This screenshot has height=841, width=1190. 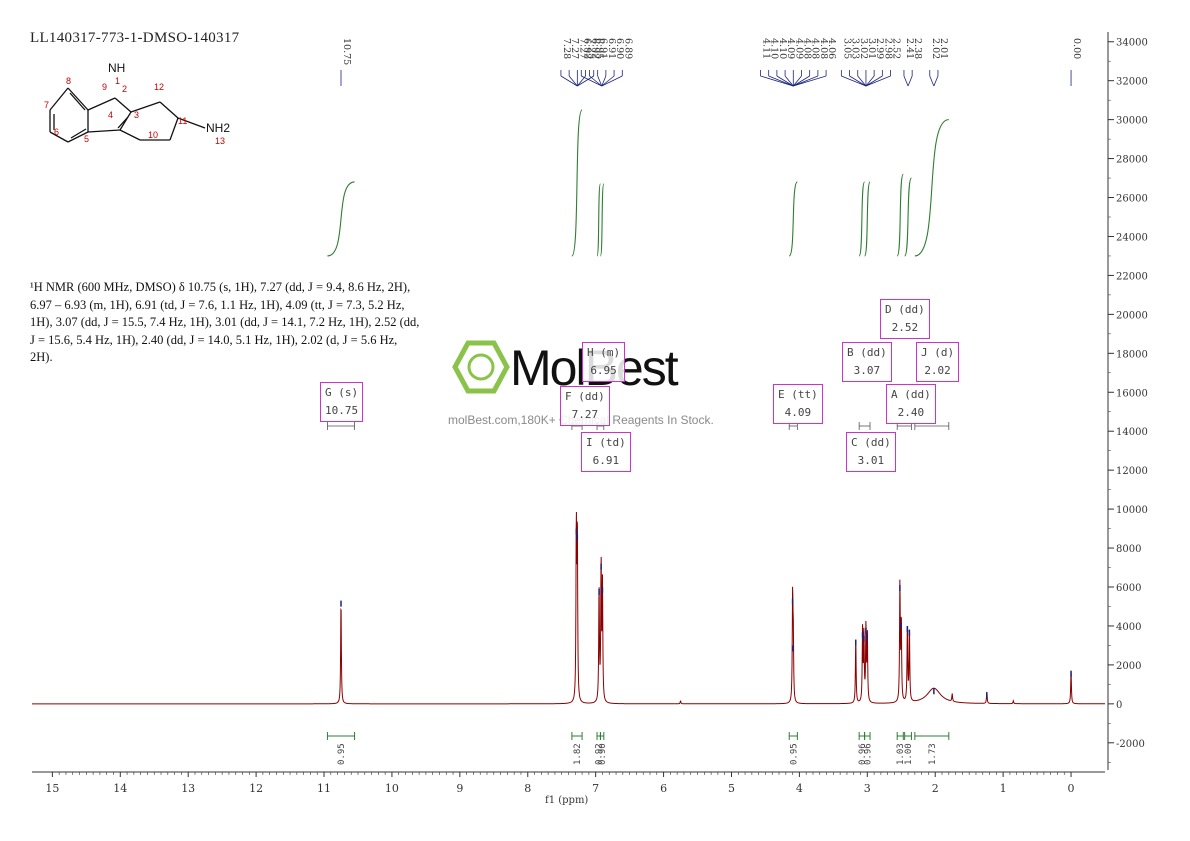 What do you see at coordinates (606, 442) in the screenshot?
I see `multiplet-type: I (td)` at bounding box center [606, 442].